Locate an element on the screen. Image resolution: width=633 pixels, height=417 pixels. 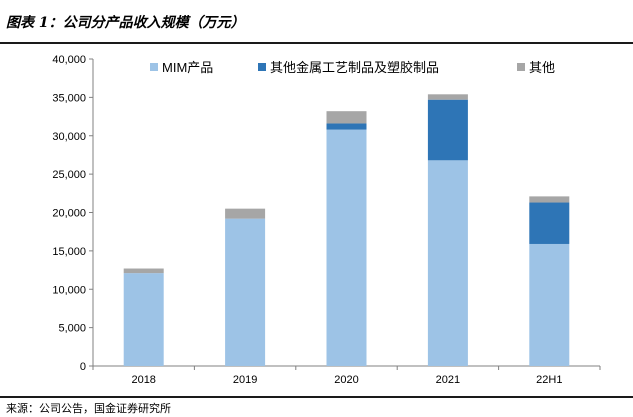
y-tick-label: 20,000 is located at coordinates (69, 214).